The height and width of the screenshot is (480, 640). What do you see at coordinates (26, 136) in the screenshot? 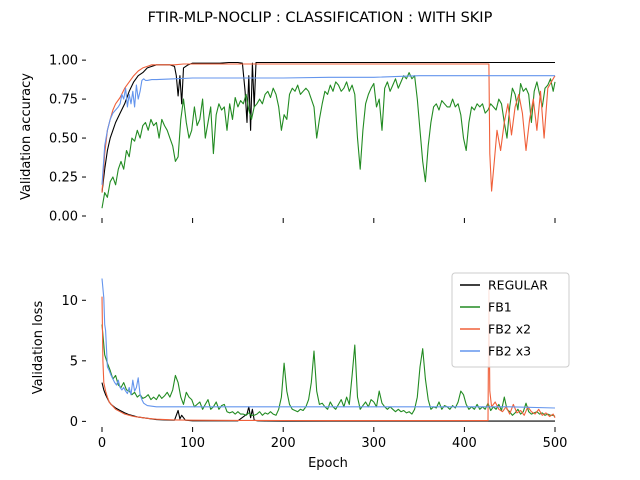
I see `accuracy-y-axis-label: Validation accuracy` at bounding box center [26, 136].